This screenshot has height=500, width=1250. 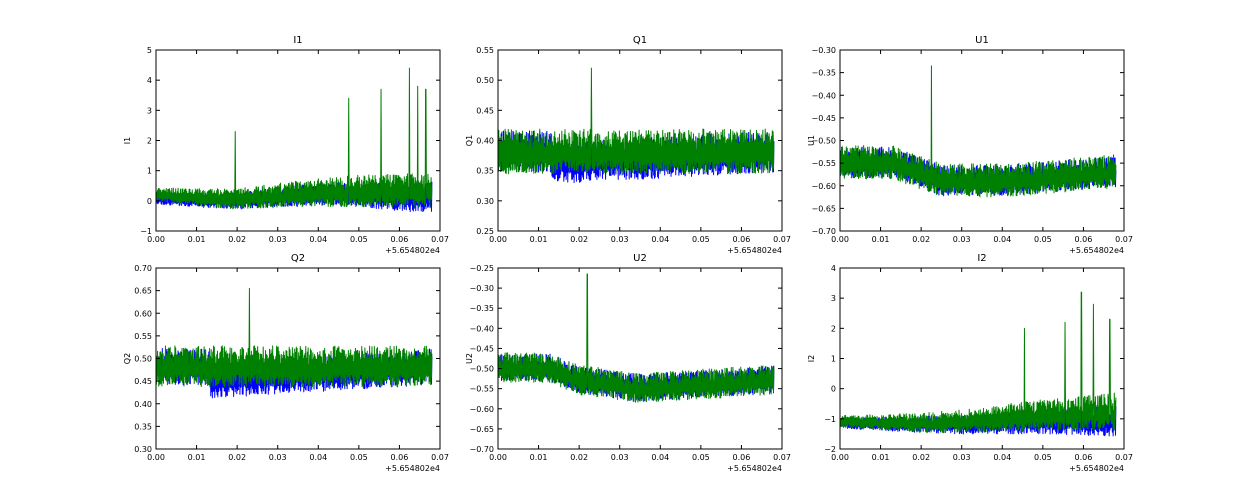 What do you see at coordinates (149, 171) in the screenshot?
I see `y-tick-label: 1` at bounding box center [149, 171].